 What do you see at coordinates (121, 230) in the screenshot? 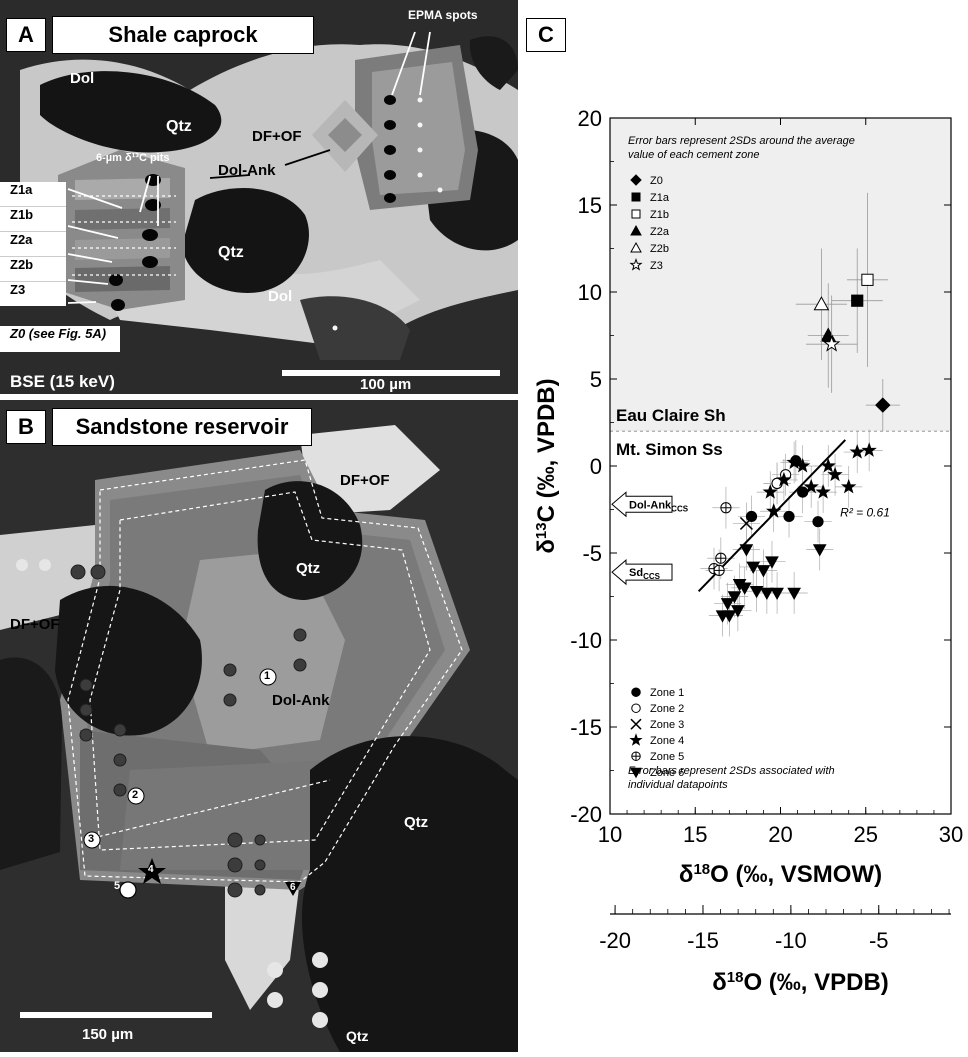
I see `dolomite-crystal-left` at bounding box center [121, 230].